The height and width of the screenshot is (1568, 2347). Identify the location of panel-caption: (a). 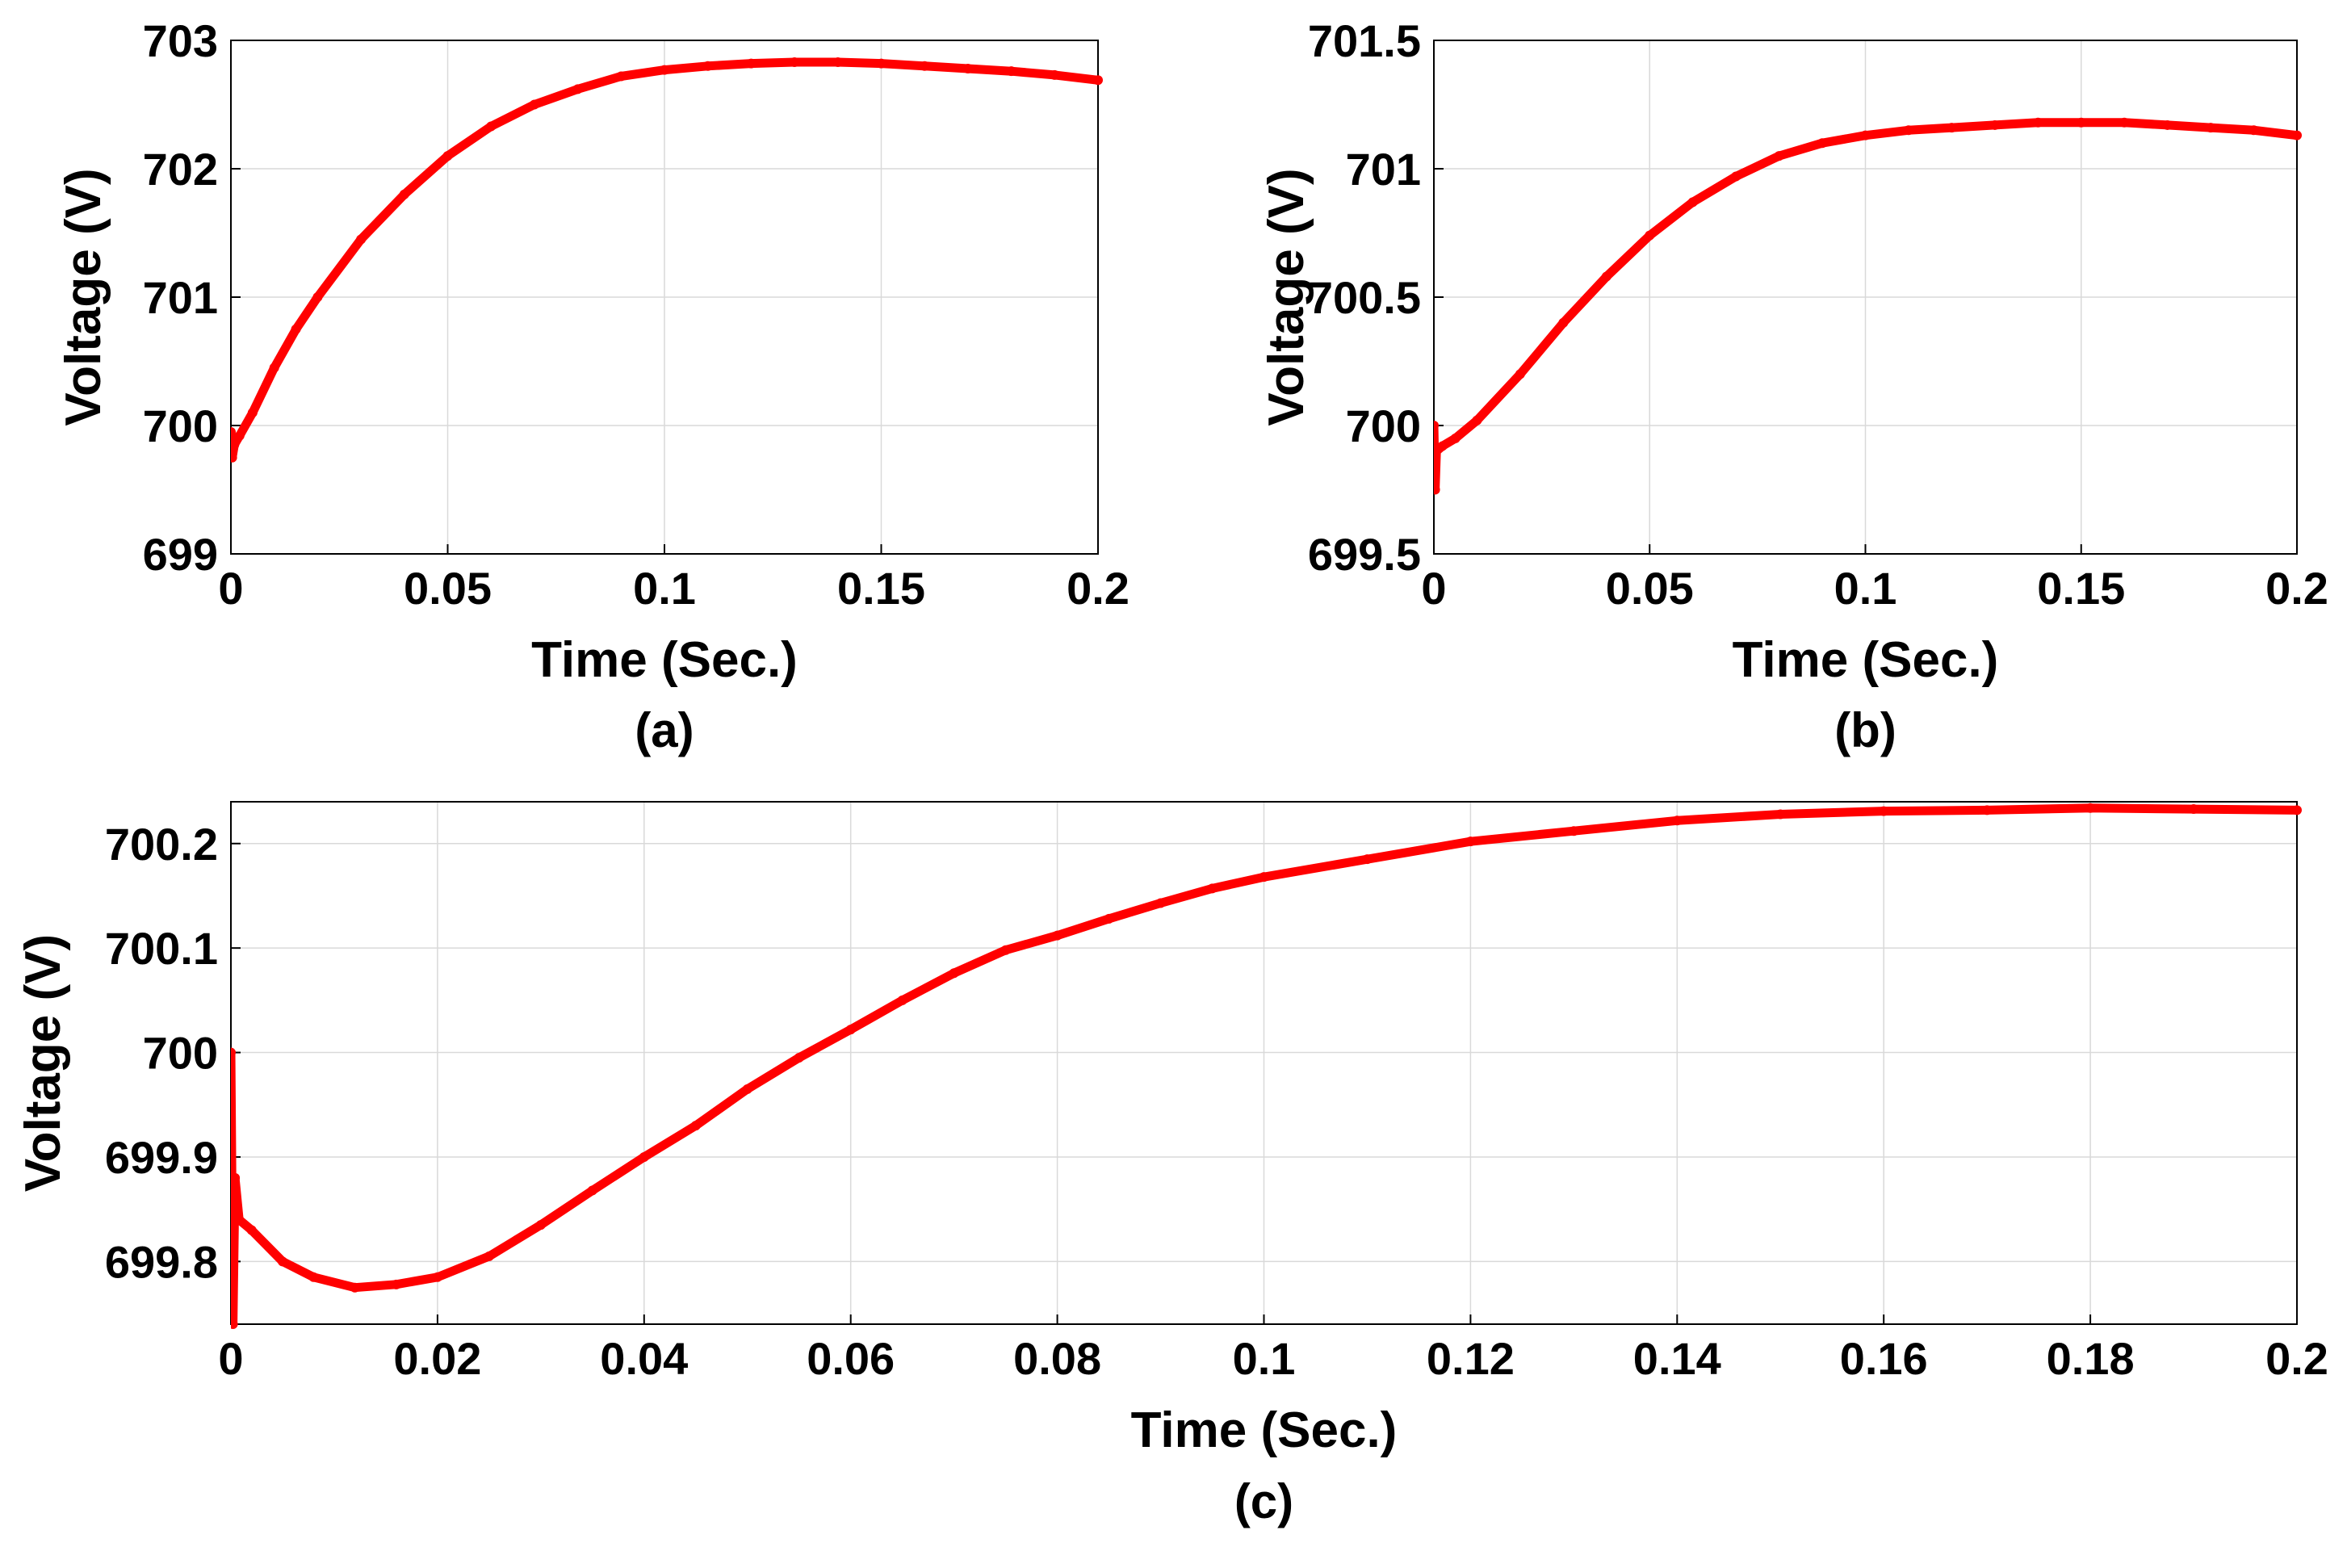
(664, 730).